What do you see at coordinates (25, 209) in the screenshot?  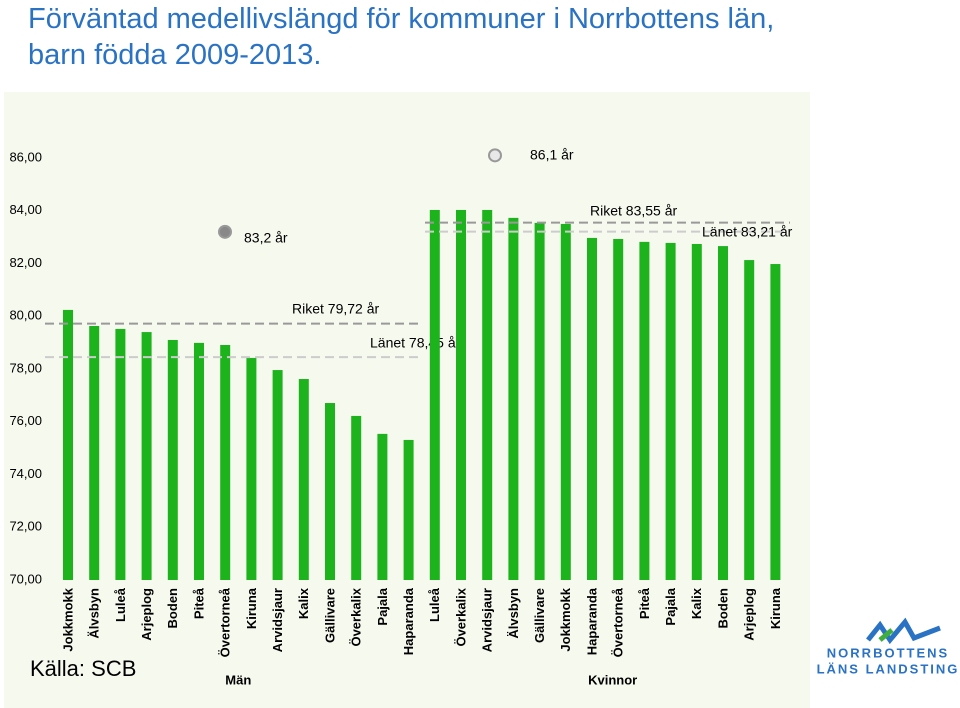 I see `y-tick-label: 84,00` at bounding box center [25, 209].